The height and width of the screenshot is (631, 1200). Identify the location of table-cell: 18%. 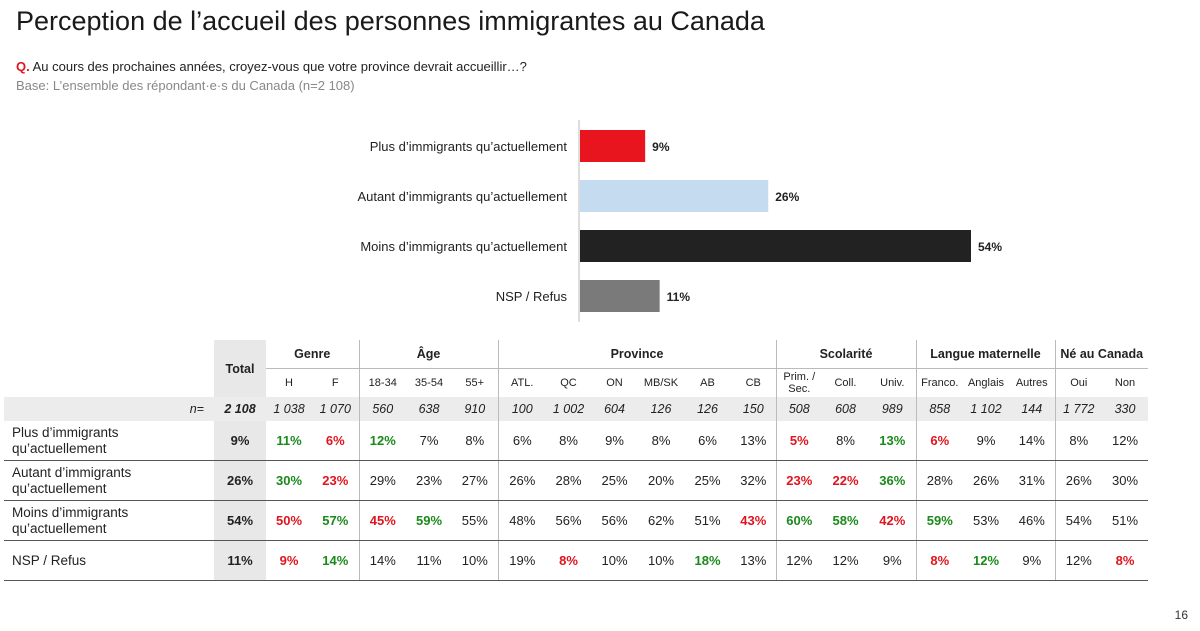
(707, 560).